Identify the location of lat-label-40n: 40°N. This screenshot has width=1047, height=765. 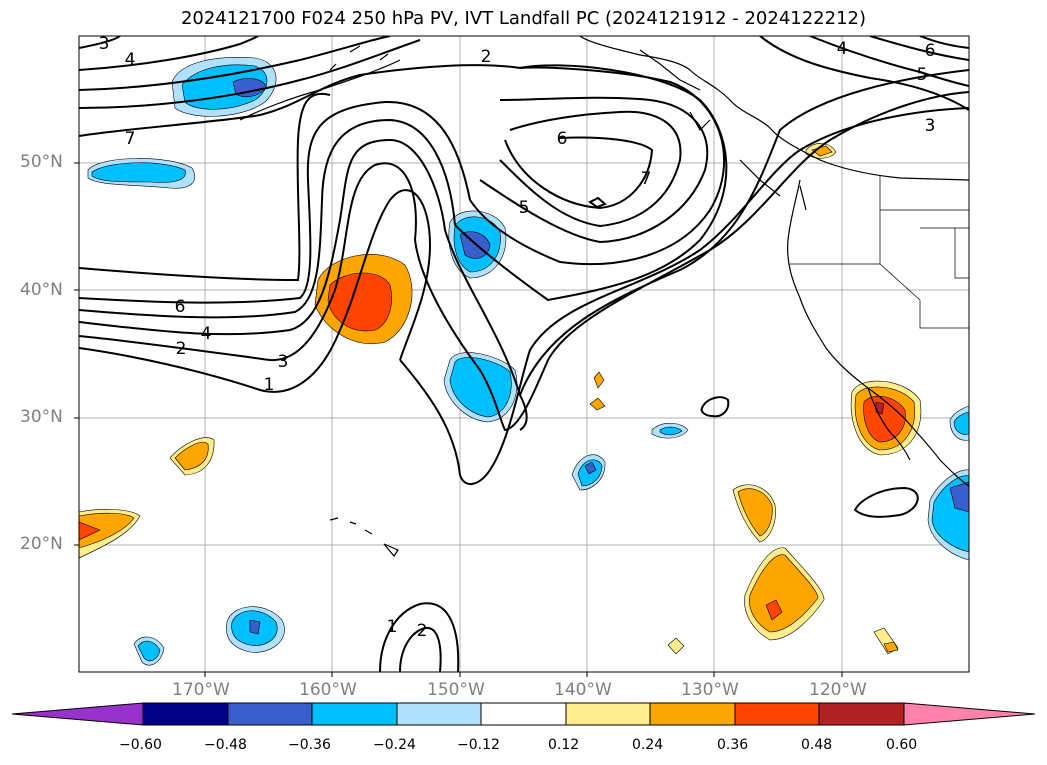
(41, 290).